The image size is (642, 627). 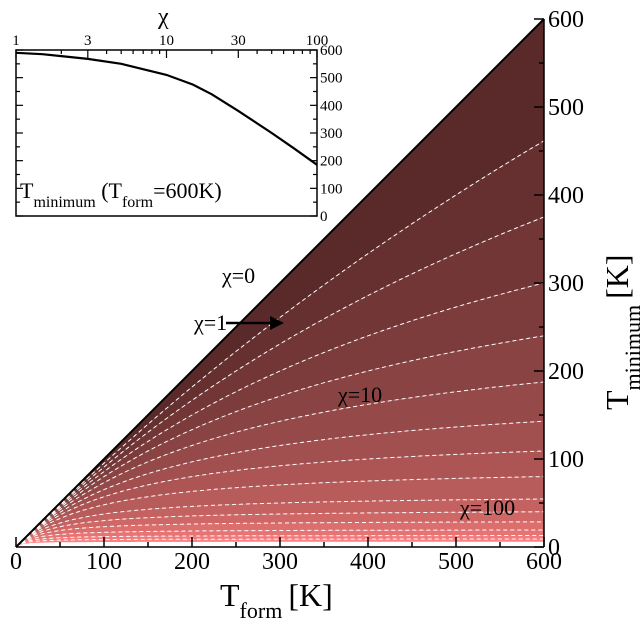 I want to click on y-axis-label: Tminimum [K], so click(x=620, y=332).